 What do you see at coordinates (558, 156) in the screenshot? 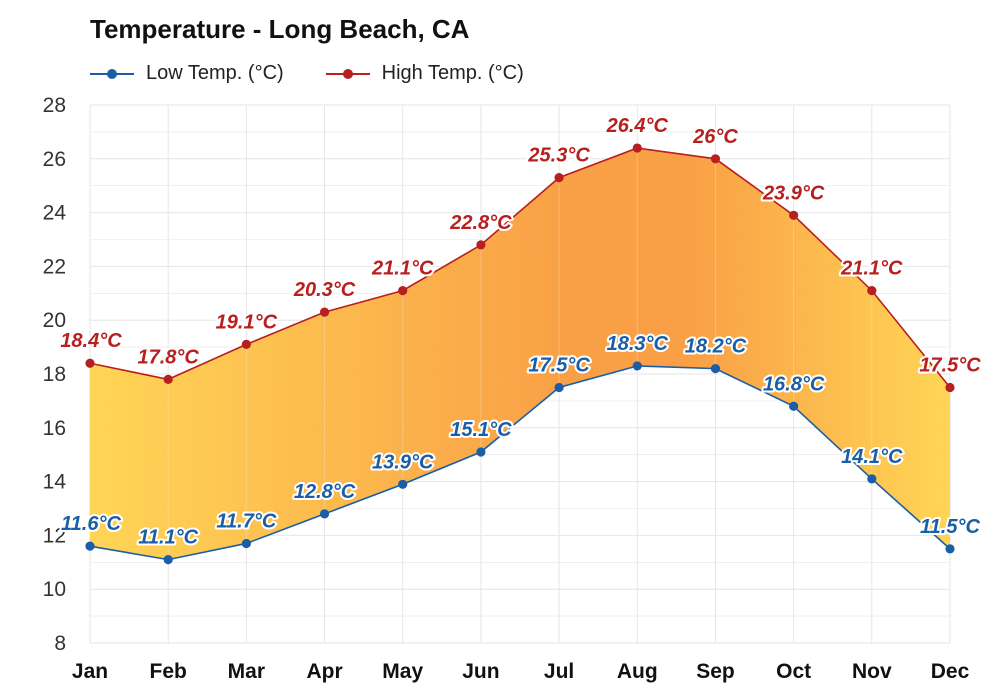
I see `high-data-label: 25.3°C` at bounding box center [558, 156].